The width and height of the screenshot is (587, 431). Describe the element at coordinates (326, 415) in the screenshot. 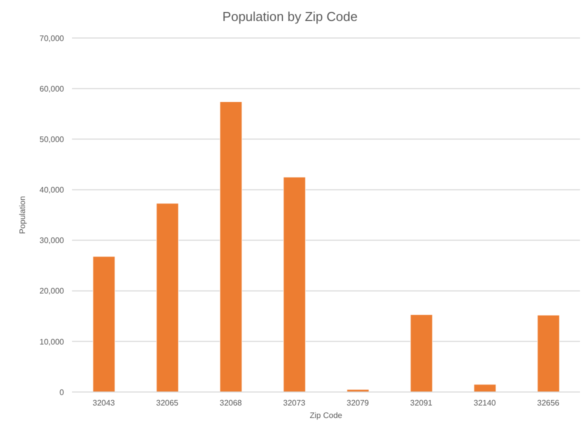

I see `x-axis-title: Zip Code` at that location.